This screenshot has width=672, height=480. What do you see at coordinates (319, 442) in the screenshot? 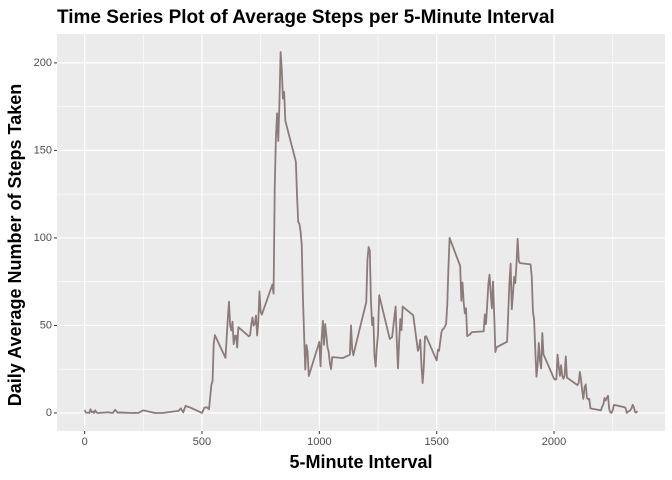
I see `x-tick-label: 1000` at bounding box center [319, 442].